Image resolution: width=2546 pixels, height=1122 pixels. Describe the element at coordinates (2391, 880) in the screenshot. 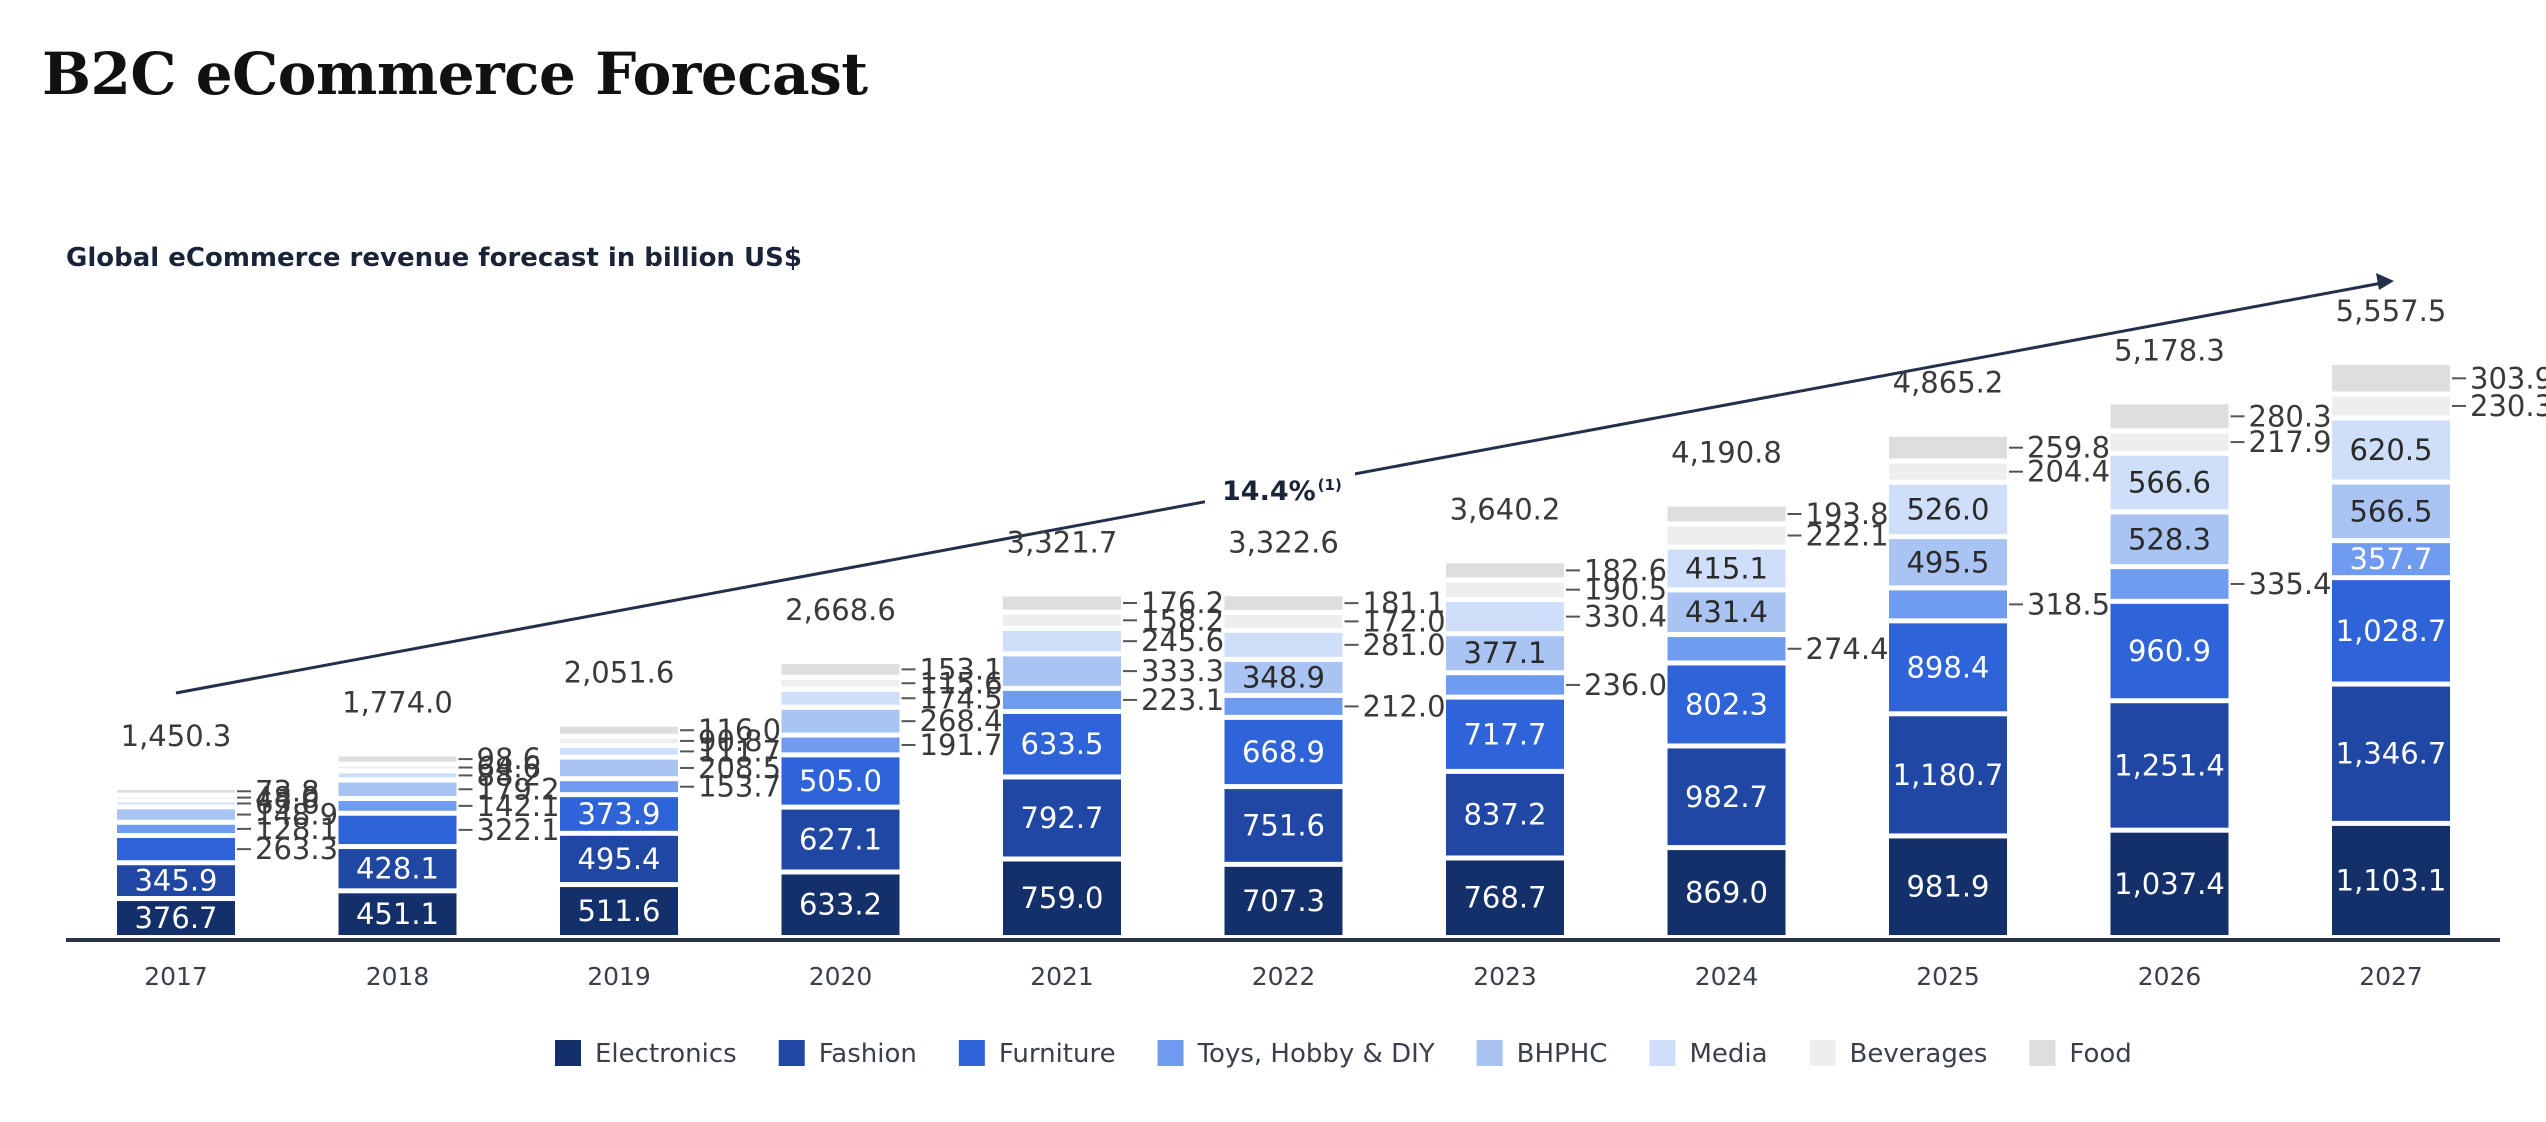

I see `segment-label: 1,103.1` at that location.